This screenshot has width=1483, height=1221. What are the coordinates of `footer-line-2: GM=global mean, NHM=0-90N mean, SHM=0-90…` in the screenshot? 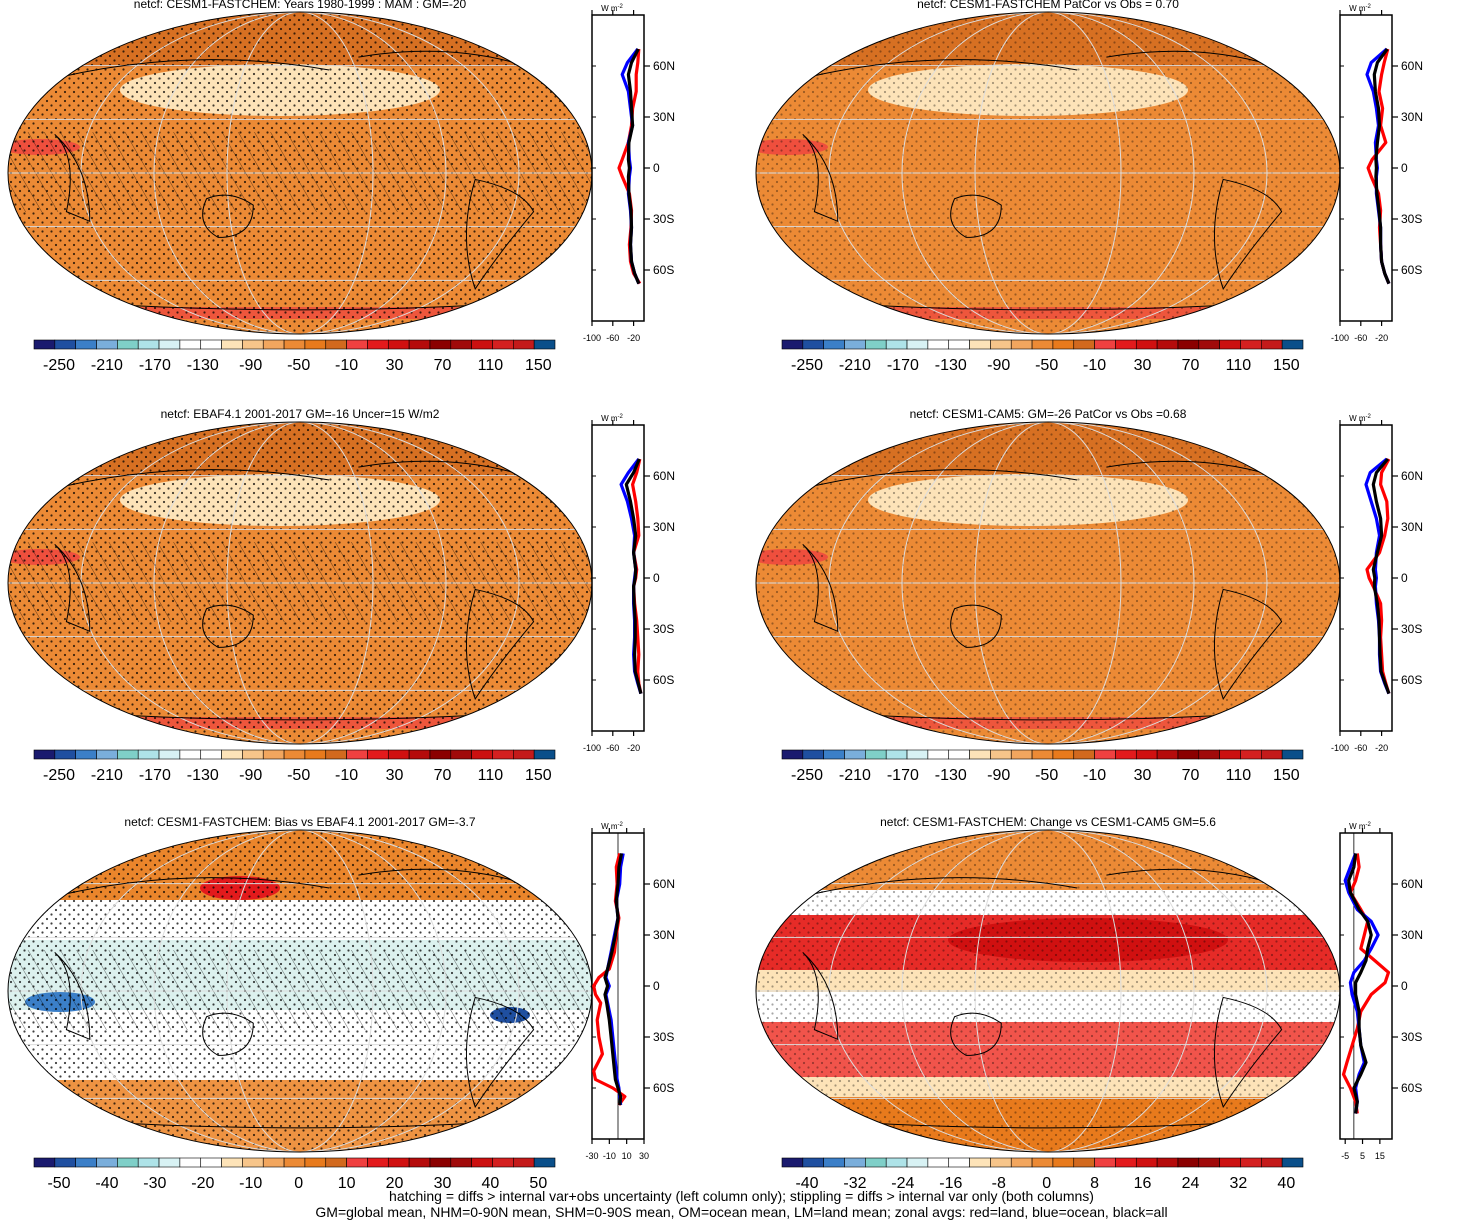 It's located at (741, 1212).